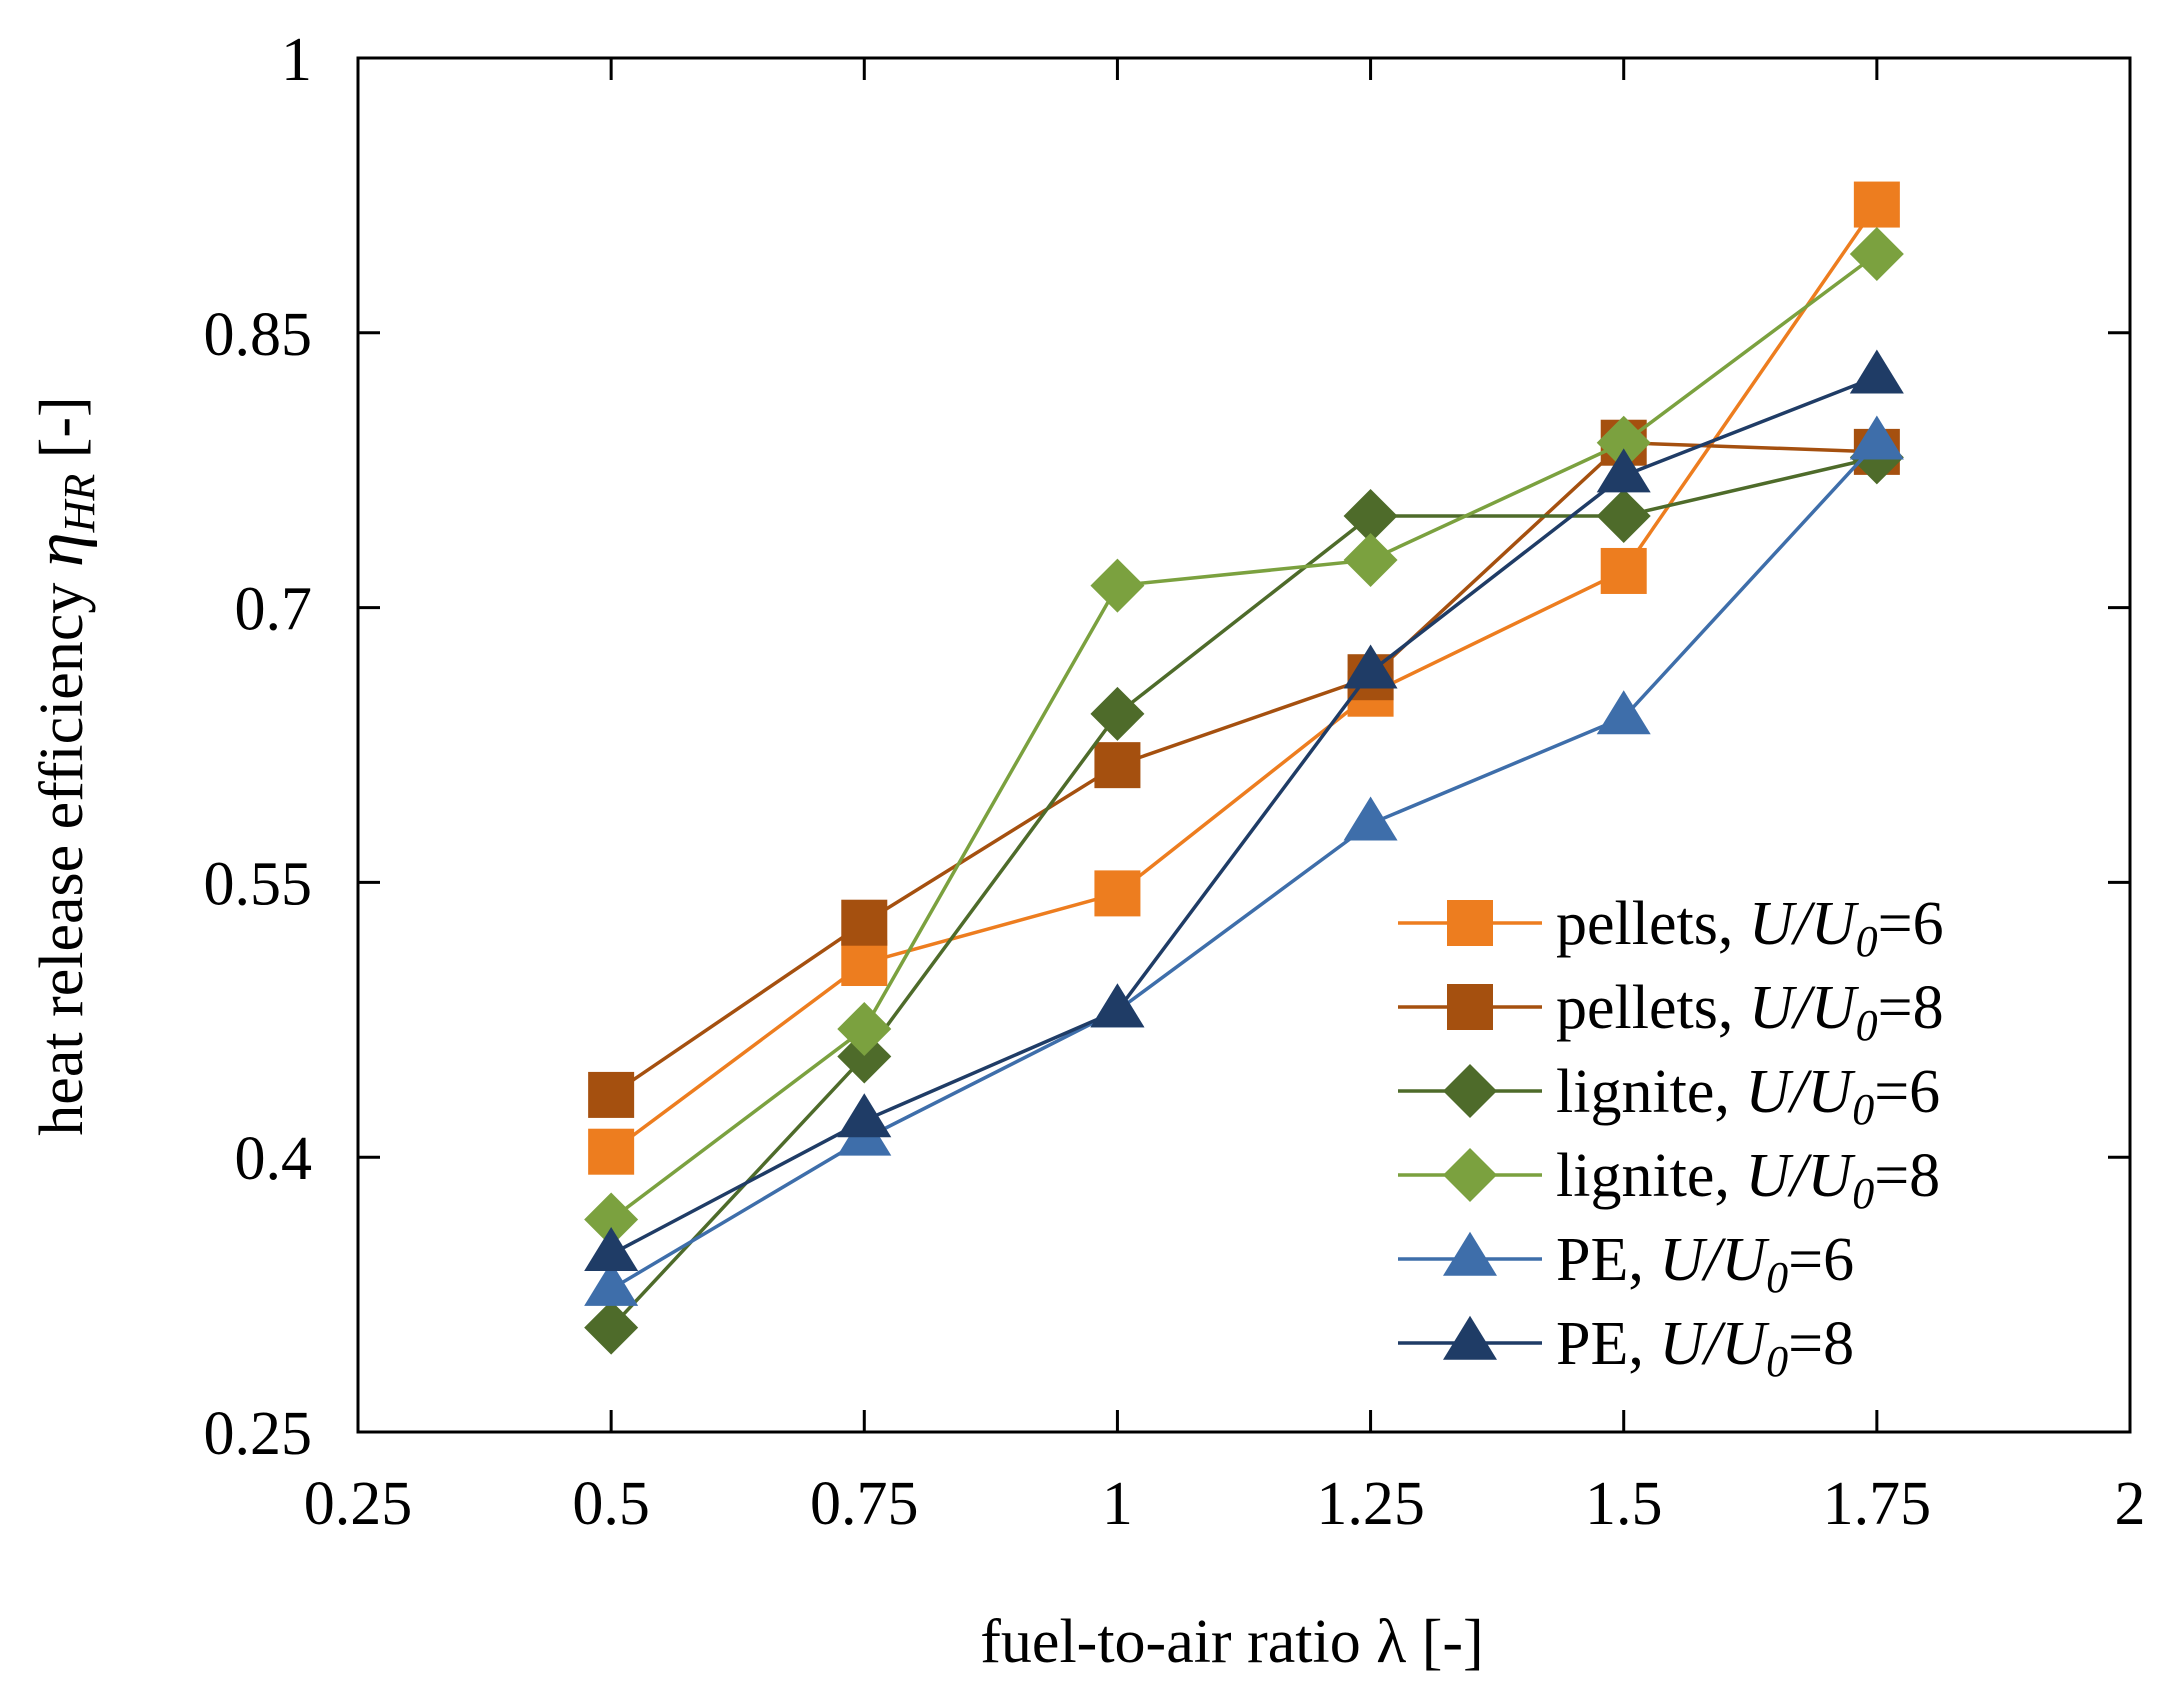 The width and height of the screenshot is (2164, 1706). I want to click on legend-label: PE, U/U0=8, so click(1705, 1348).